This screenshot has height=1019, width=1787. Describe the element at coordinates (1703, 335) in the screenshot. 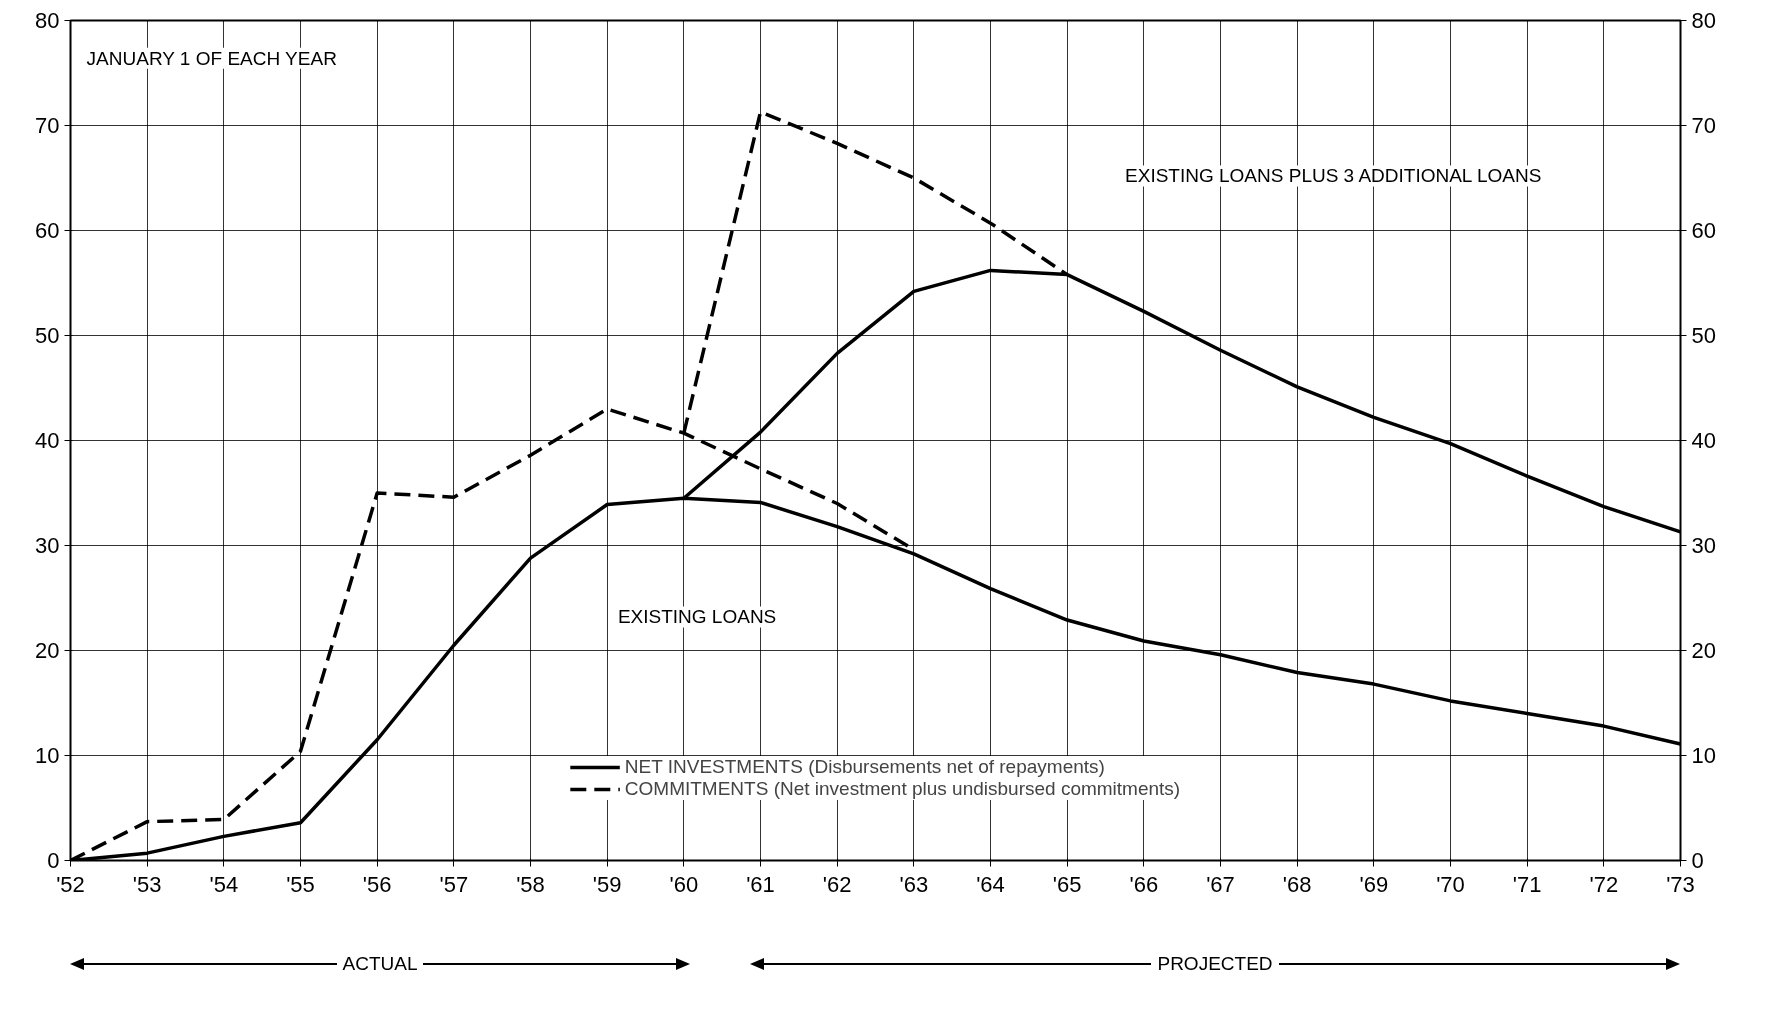

I see `y2-tick-label: 50` at that location.